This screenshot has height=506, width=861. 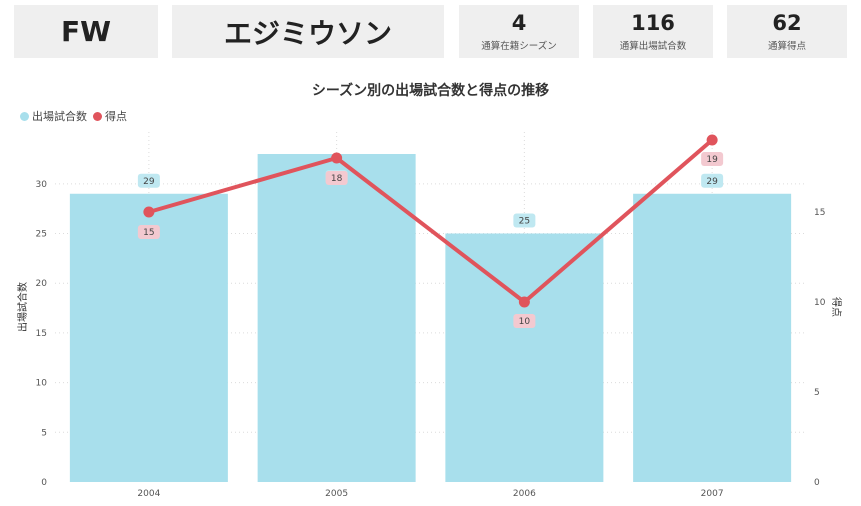 I want to click on x-tick-label: 2005, so click(x=336, y=494).